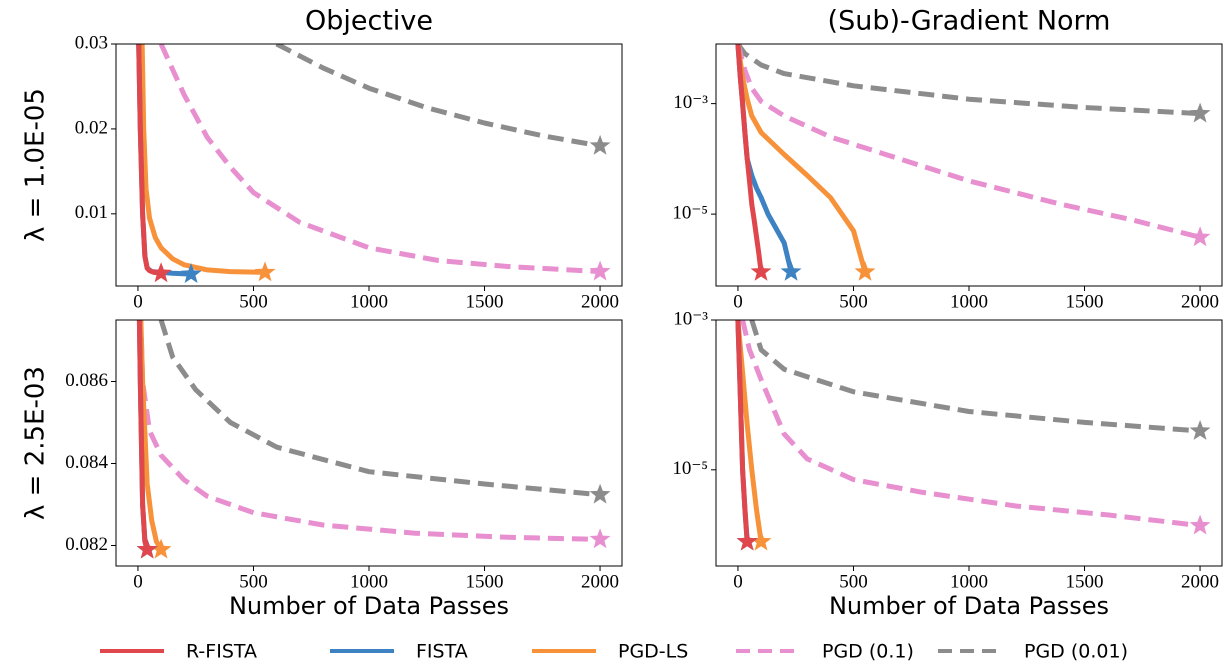 The image size is (1226, 667). I want to click on y-tick-label: 0.082, so click(86, 544).